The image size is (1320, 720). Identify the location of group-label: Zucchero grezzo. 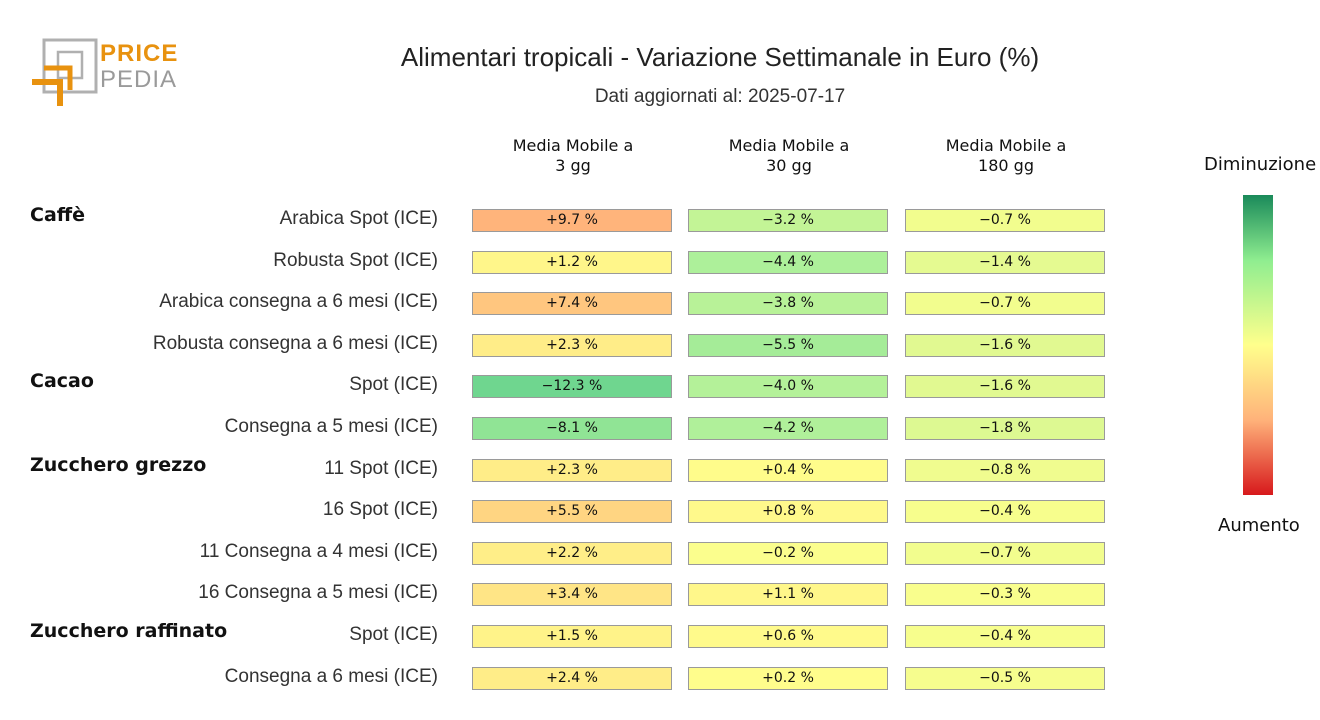
(118, 464).